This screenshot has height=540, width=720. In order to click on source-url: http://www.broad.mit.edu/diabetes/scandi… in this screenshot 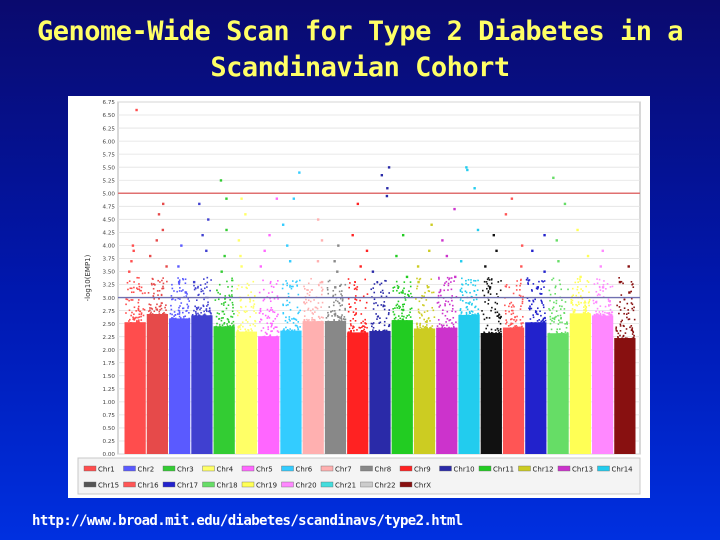, I will do `click(247, 521)`.